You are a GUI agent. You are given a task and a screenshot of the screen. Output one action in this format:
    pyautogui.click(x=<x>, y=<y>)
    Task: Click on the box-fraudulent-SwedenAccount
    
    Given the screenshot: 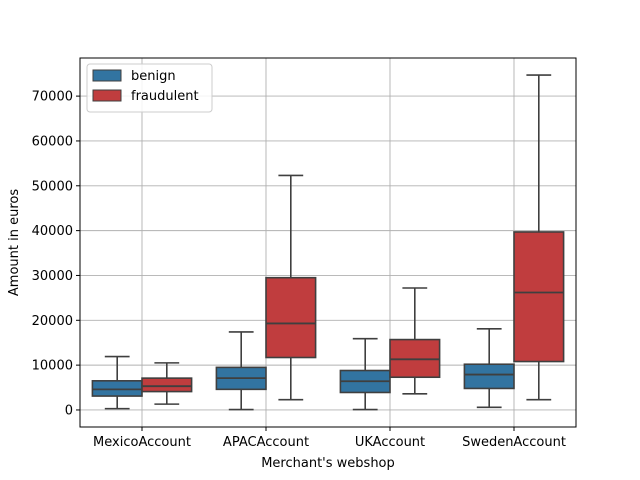 What is the action you would take?
    pyautogui.click(x=539, y=237)
    